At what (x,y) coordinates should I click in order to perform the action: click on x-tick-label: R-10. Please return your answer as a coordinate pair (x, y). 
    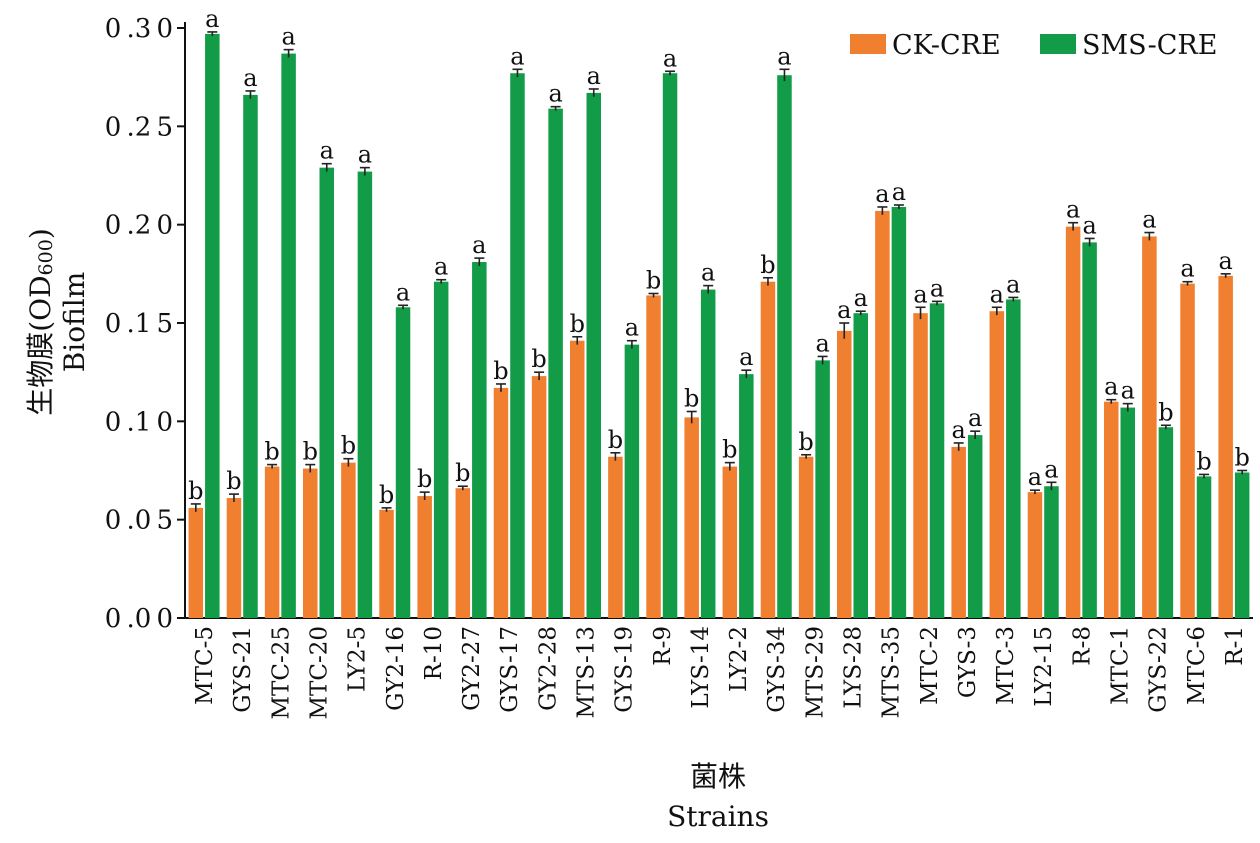
    Looking at the image, I should click on (434, 653).